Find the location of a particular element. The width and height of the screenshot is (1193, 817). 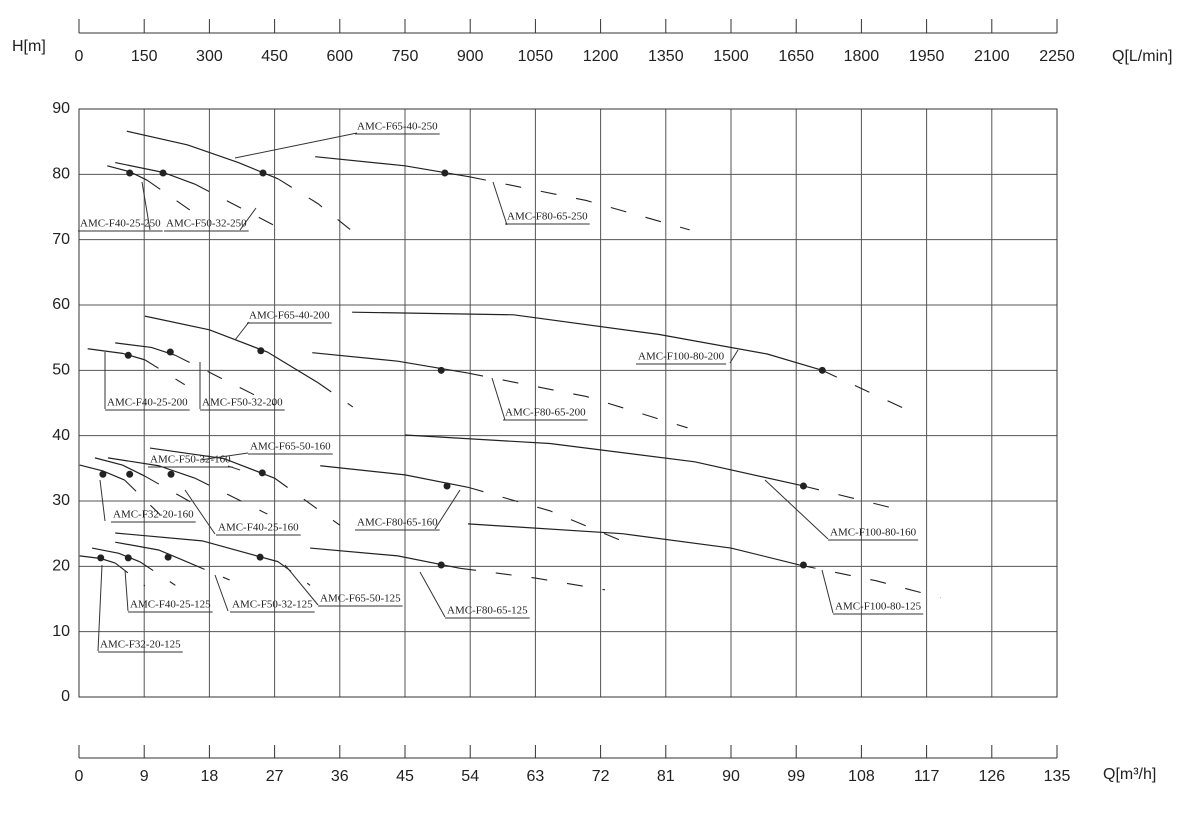

x2-tick-label: 2100 is located at coordinates (992, 56).